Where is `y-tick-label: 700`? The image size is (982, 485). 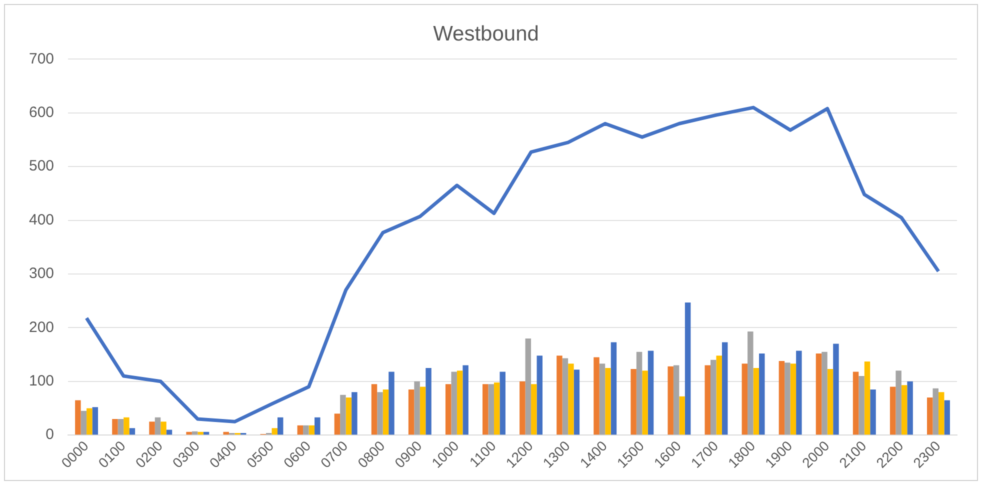 y-tick-label: 700 is located at coordinates (41, 59).